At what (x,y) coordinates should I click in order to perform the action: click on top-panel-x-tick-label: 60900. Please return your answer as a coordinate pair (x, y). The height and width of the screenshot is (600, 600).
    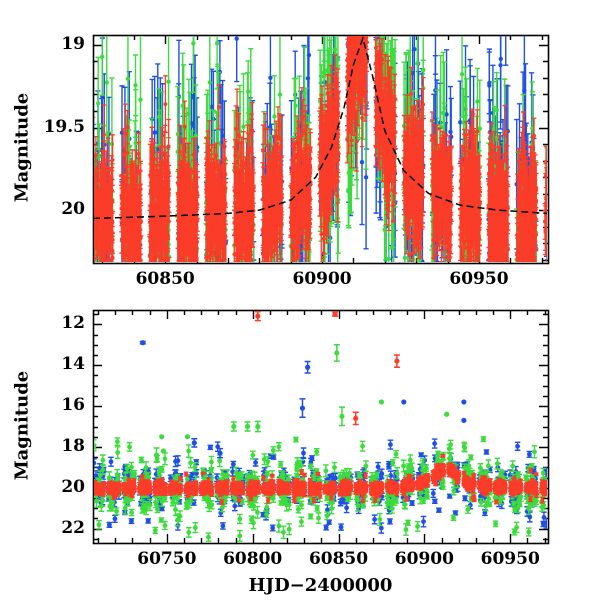
    Looking at the image, I should click on (322, 279).